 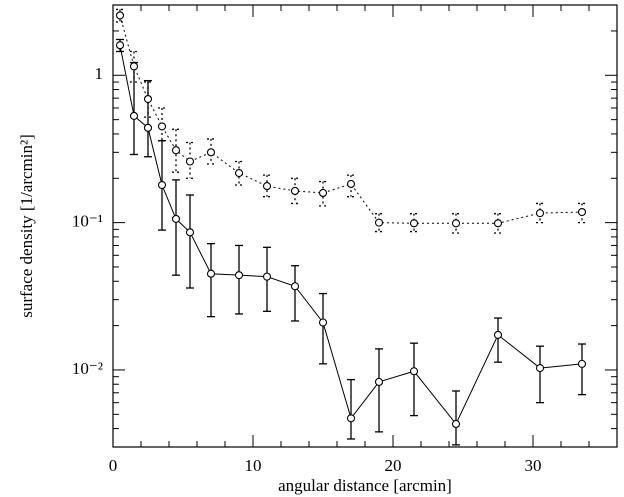 I want to click on x-tick-label: 10, so click(x=253, y=465).